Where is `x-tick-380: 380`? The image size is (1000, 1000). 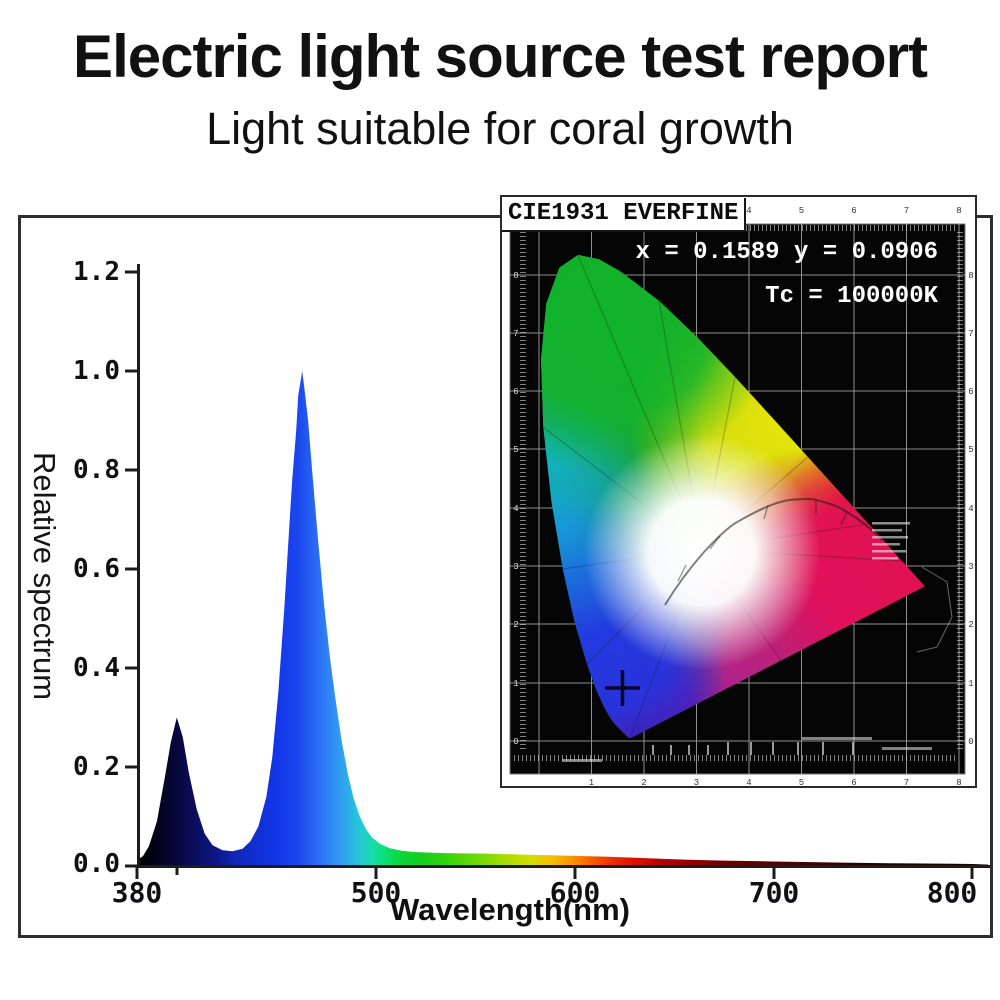 x-tick-380: 380 is located at coordinates (137, 892).